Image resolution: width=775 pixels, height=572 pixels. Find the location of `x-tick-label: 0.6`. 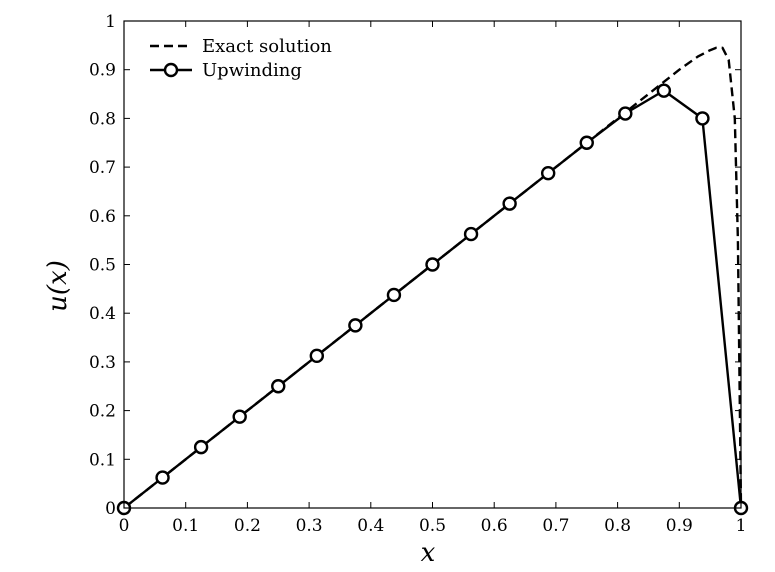

x-tick-label: 0.6 is located at coordinates (494, 526).